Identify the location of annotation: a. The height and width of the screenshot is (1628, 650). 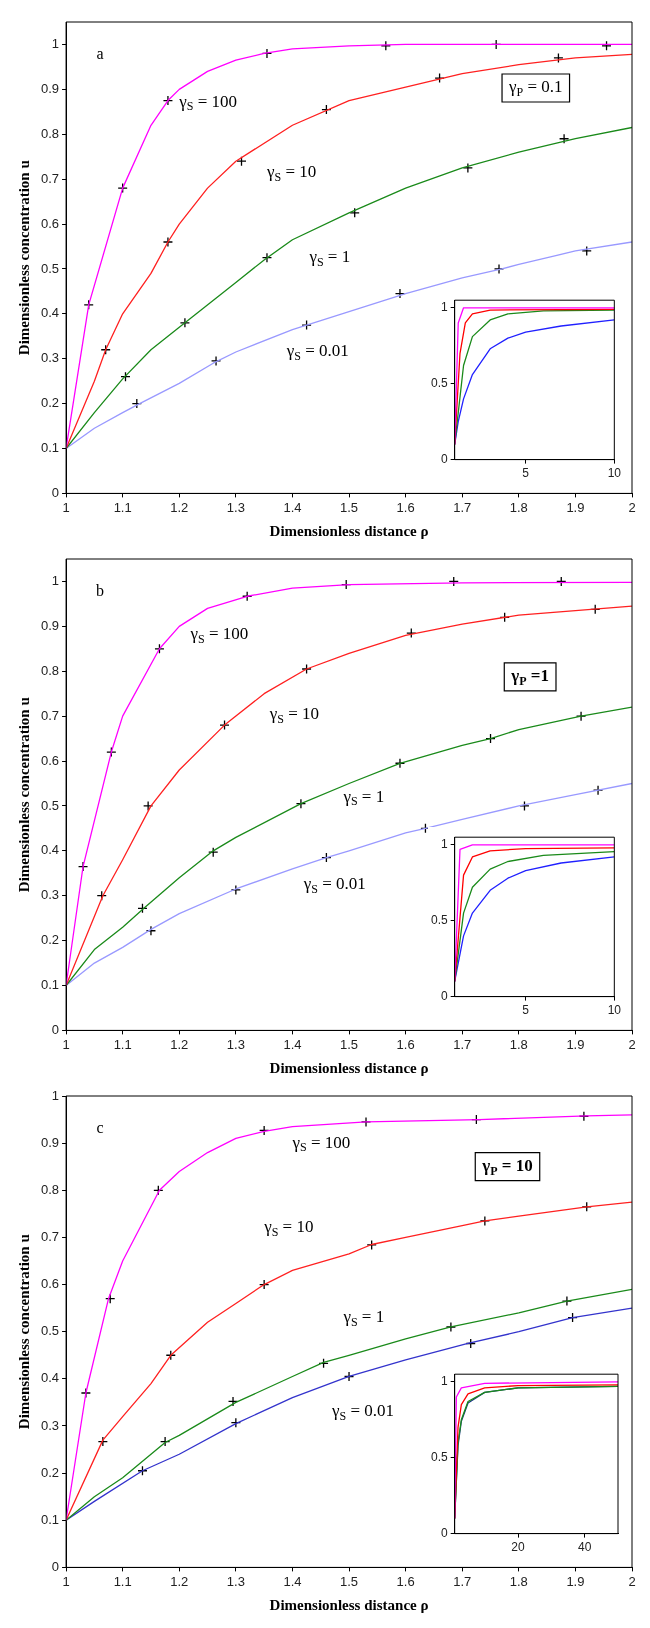
(100, 54).